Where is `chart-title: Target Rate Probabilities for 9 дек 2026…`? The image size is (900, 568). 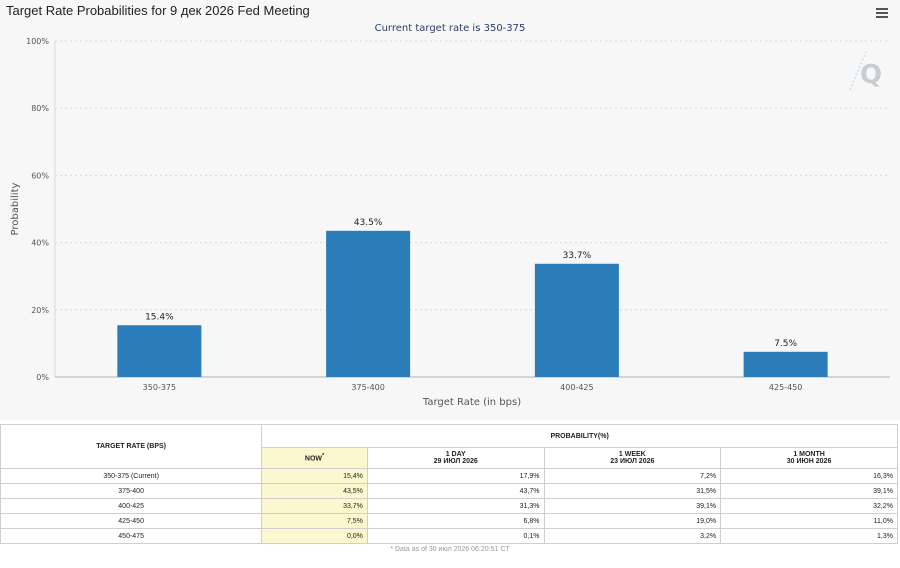
chart-title: Target Rate Probabilities for 9 дек 2026… is located at coordinates (158, 10).